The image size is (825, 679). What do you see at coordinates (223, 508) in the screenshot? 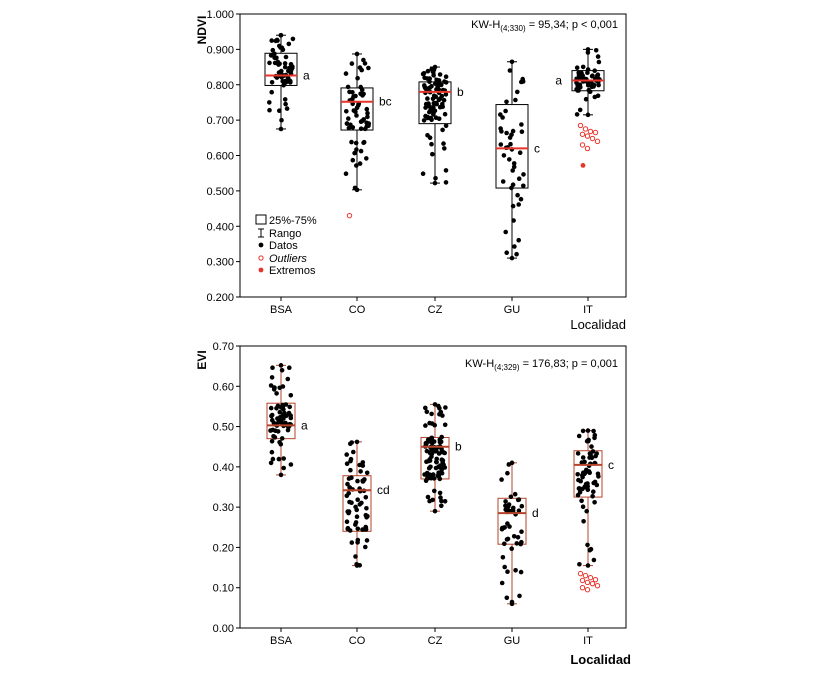
I see `evi-y-tick-label: 0.30` at bounding box center [223, 508].